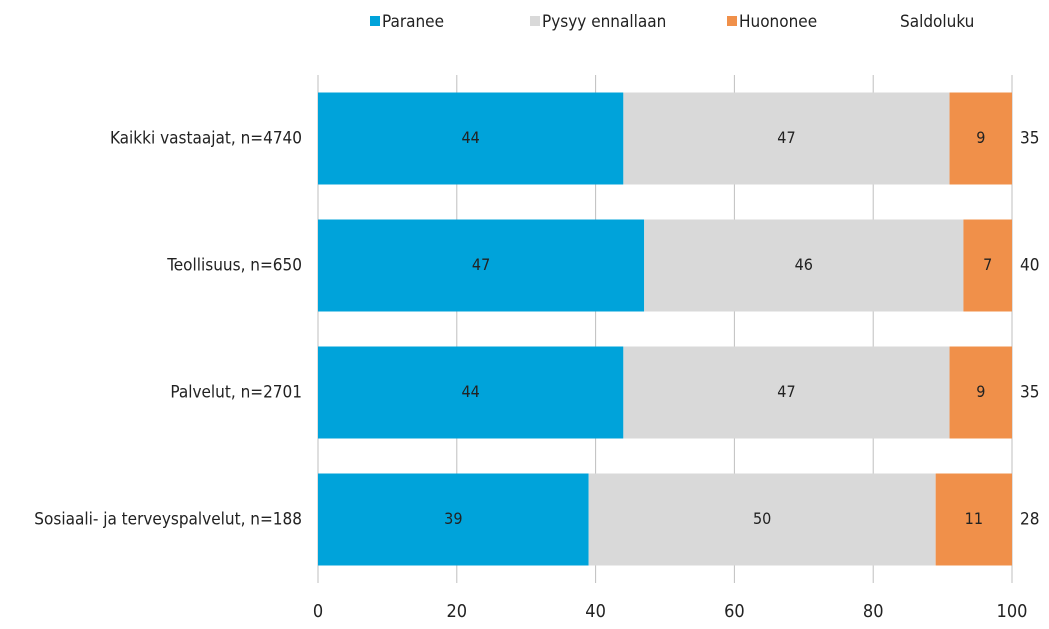 Image resolution: width=1049 pixels, height=629 pixels. I want to click on data-label: 46, so click(804, 264).